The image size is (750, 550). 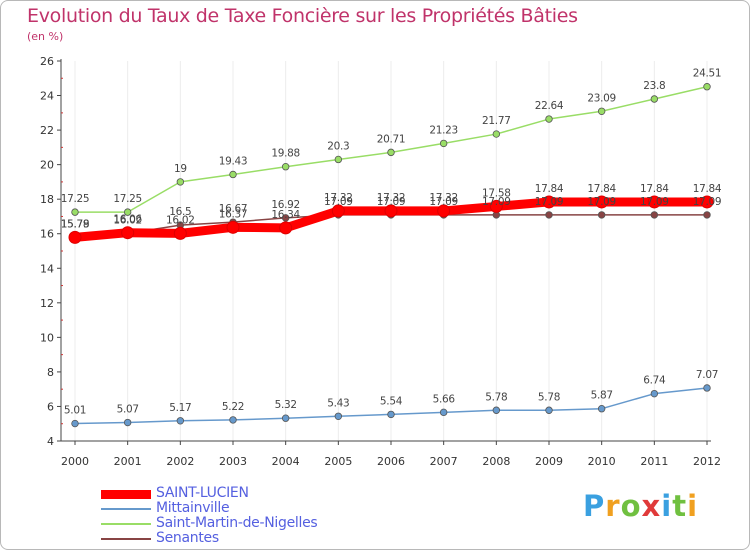 I want to click on y-tick-label: 24, so click(x=47, y=96).